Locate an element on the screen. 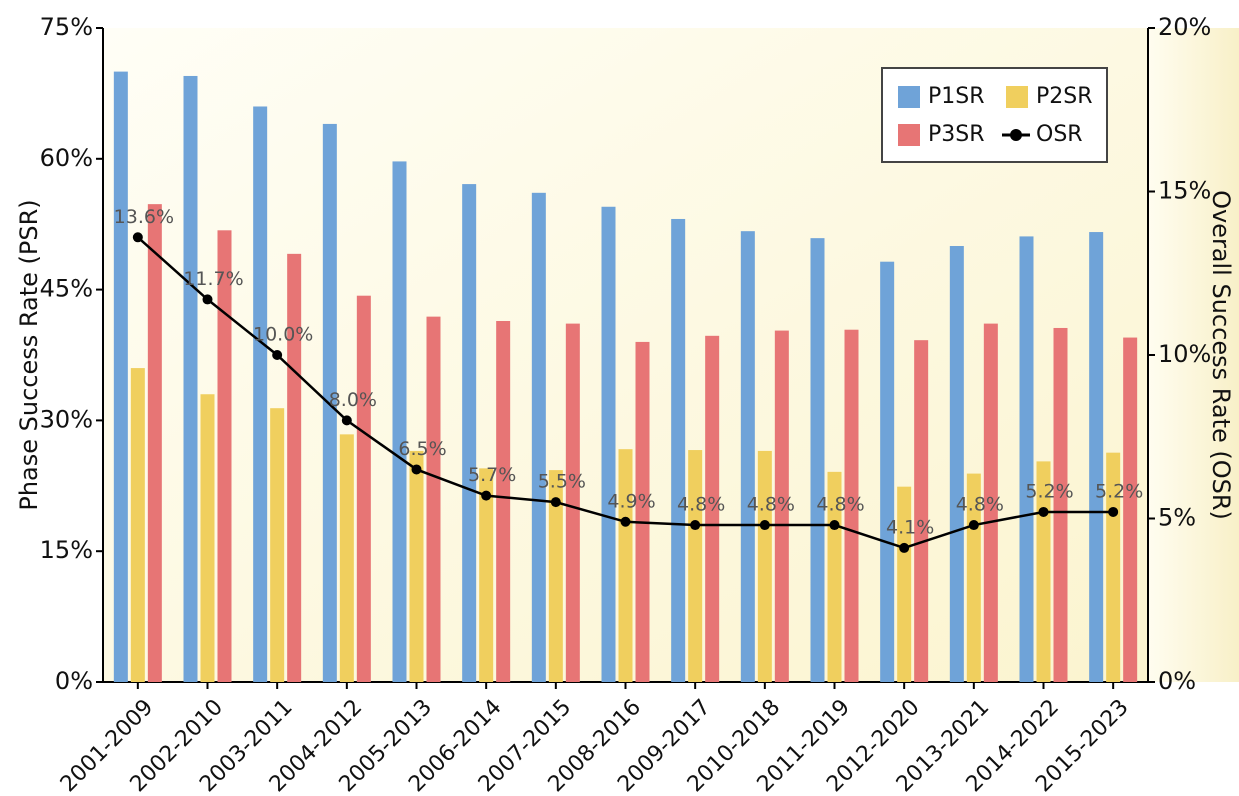 The width and height of the screenshot is (1239, 796). legend-label: P1SR is located at coordinates (956, 96).